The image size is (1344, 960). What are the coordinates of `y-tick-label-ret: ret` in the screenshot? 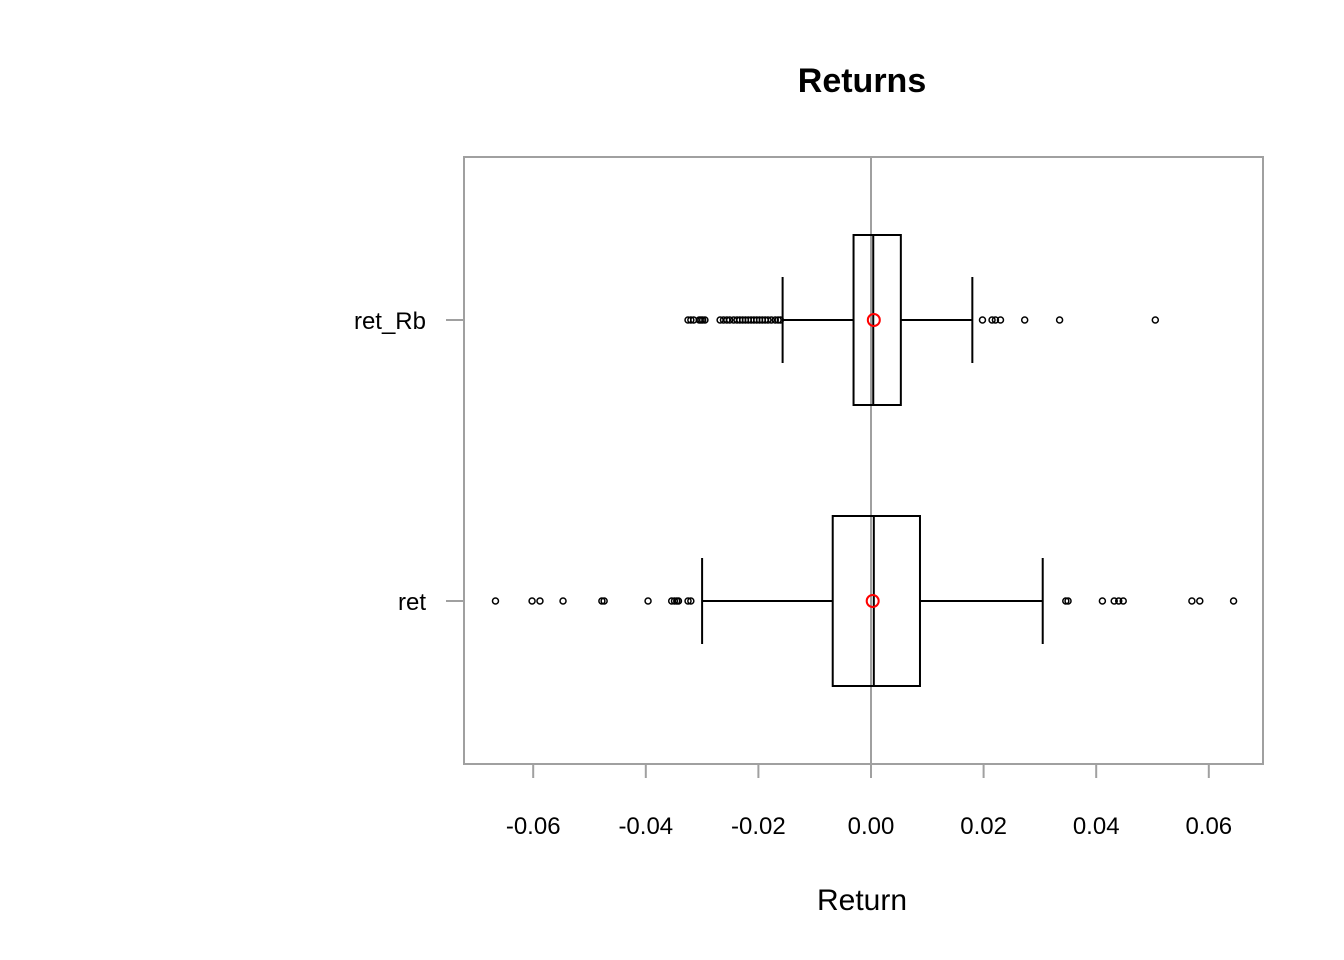 It's located at (412, 602).